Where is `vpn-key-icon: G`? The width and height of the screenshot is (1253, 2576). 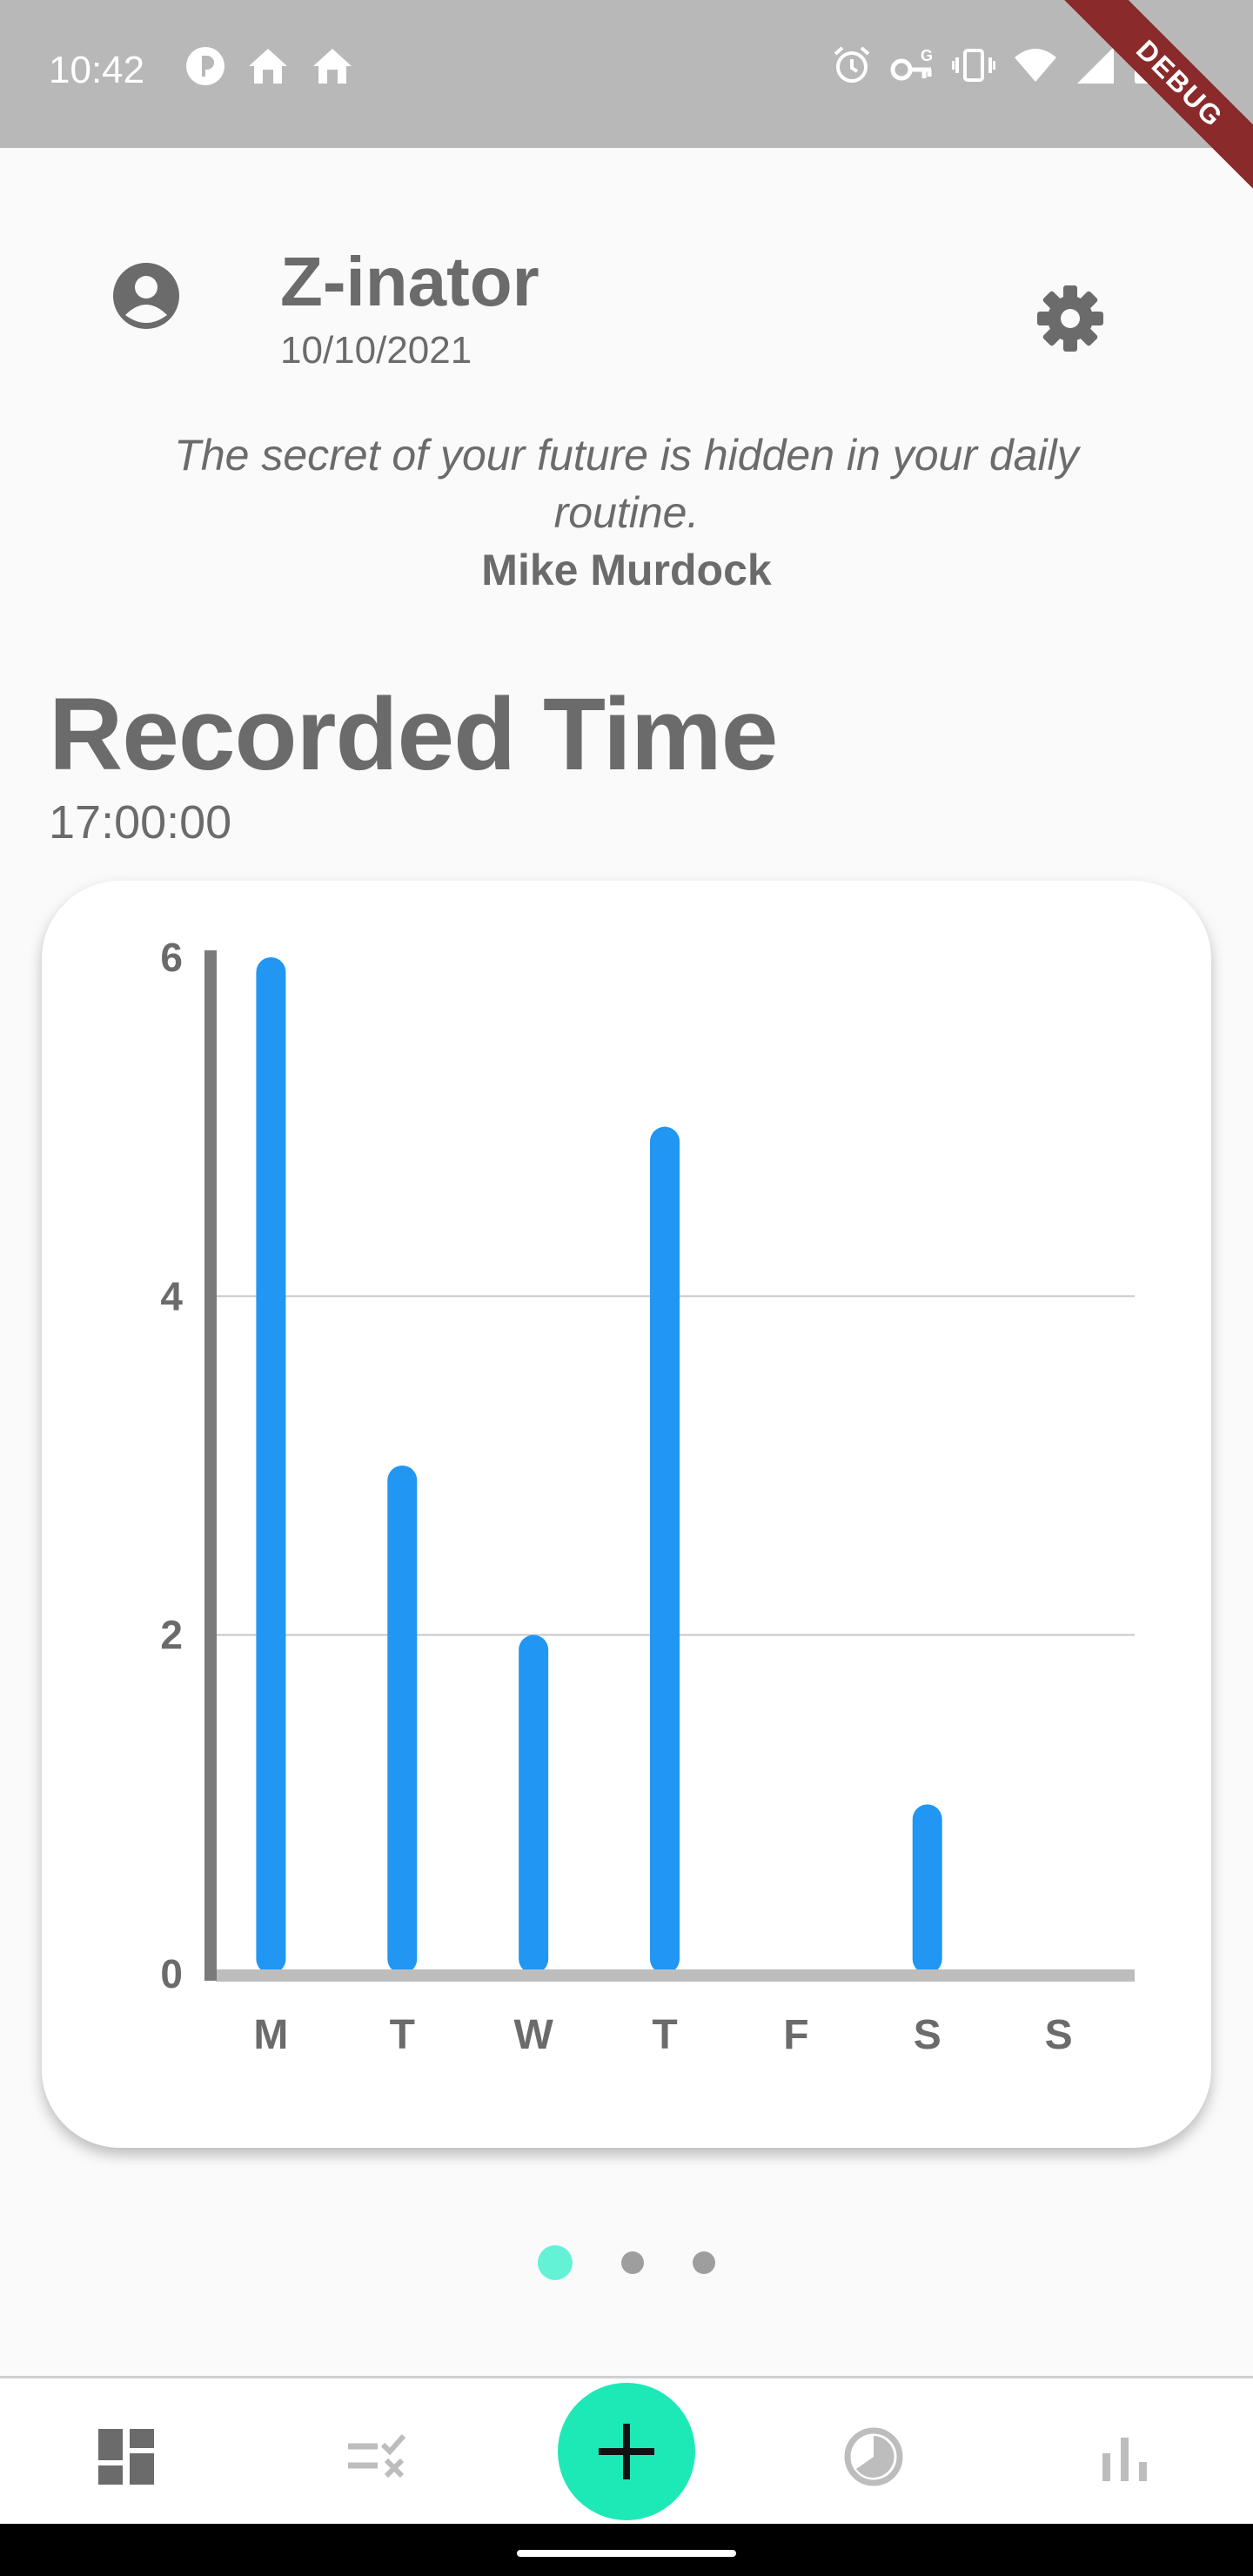
vpn-key-icon: G is located at coordinates (911, 64).